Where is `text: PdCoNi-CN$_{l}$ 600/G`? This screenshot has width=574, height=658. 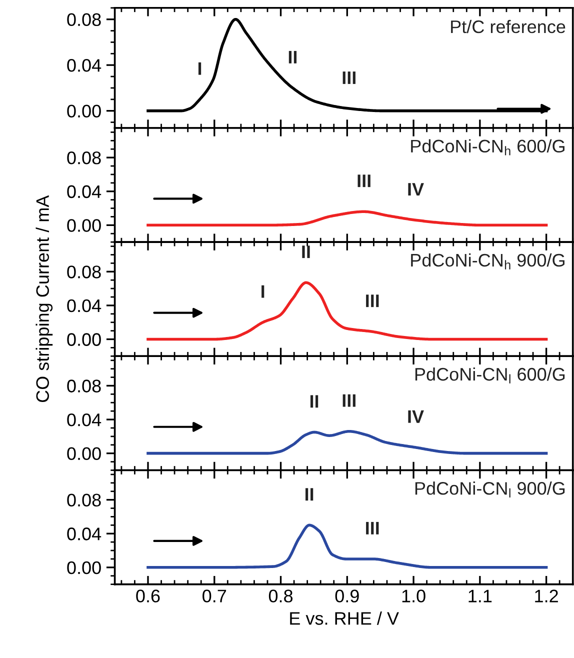
text: PdCoNi-CN$_{l}$ 600/G is located at coordinates (490, 375).